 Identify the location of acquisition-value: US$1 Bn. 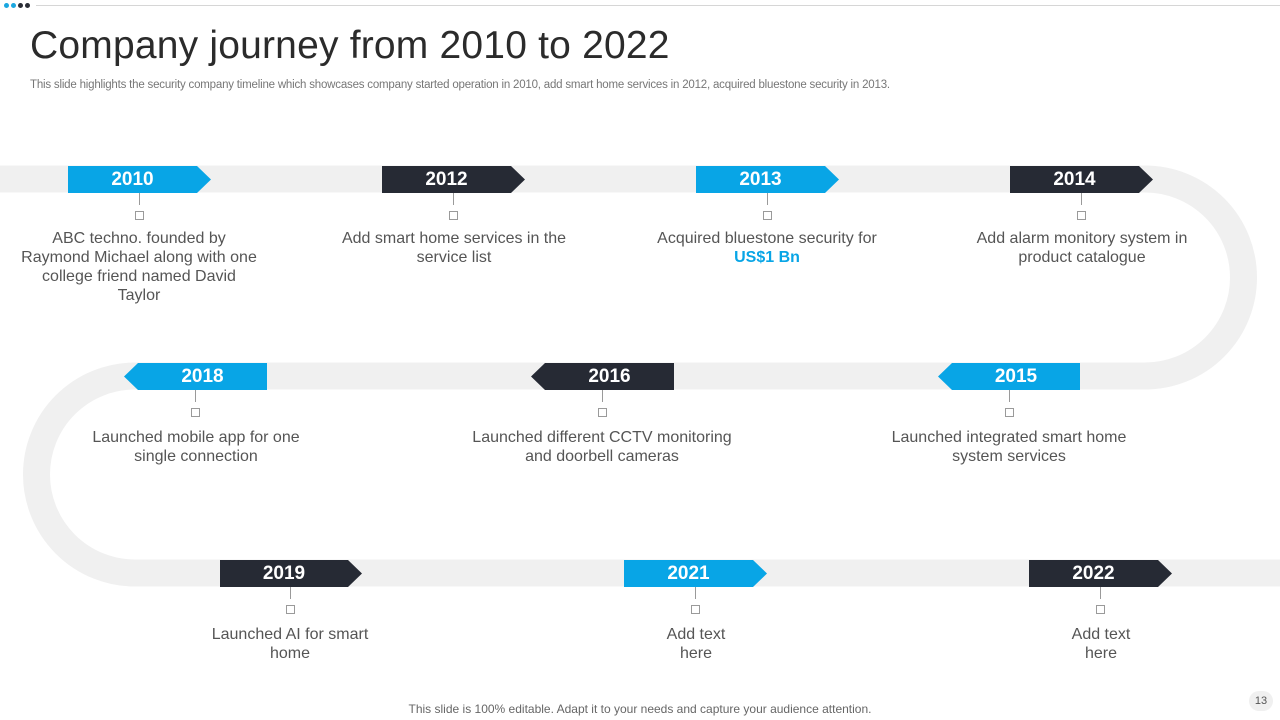
(767, 257).